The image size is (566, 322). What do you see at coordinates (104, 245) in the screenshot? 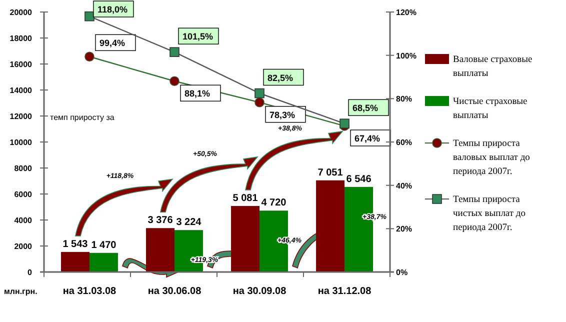
I see `data-label: 1 470` at bounding box center [104, 245].